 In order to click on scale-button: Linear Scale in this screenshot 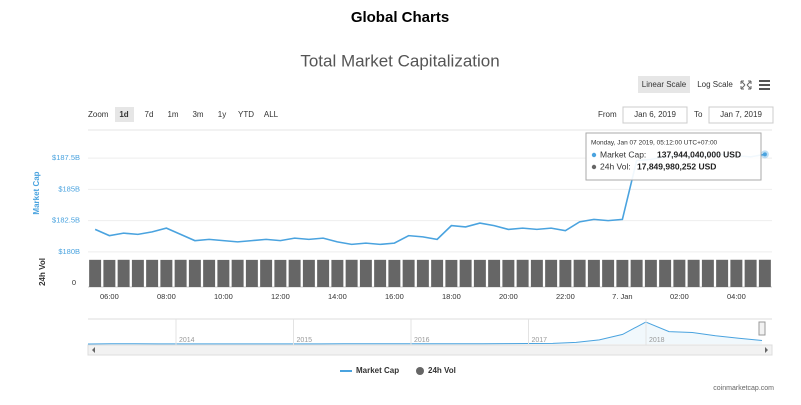, I will do `click(664, 84)`.